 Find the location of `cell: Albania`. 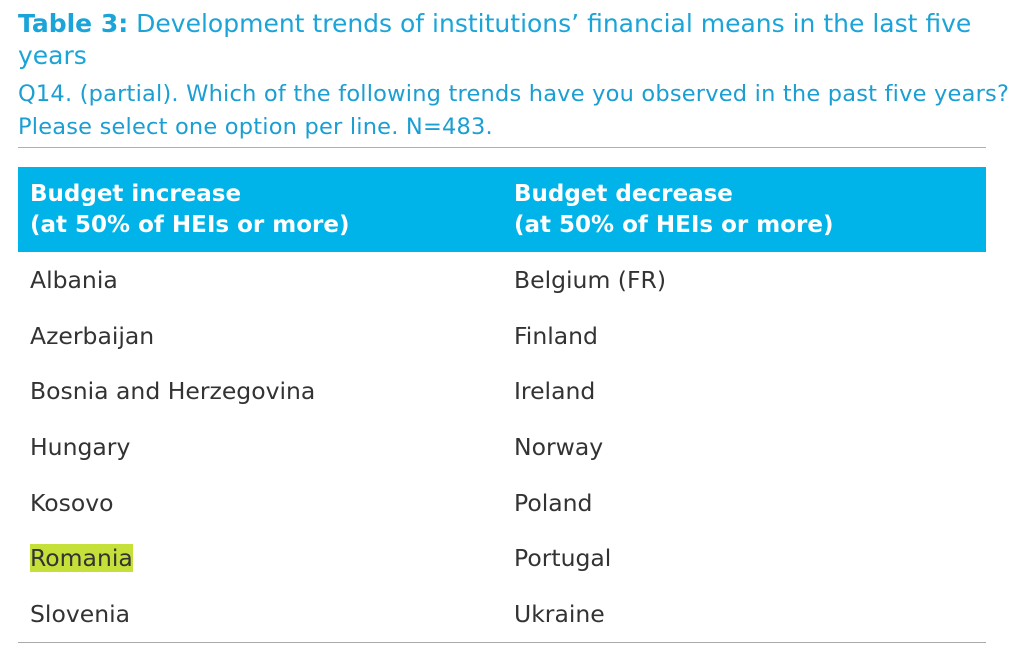

cell: Albania is located at coordinates (74, 279).